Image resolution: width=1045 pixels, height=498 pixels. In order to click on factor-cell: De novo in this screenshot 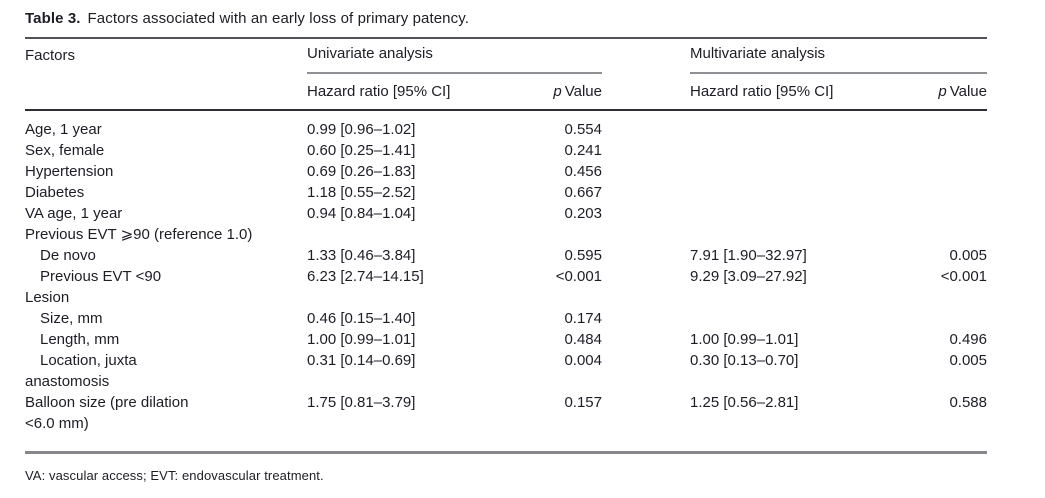, I will do `click(68, 255)`.